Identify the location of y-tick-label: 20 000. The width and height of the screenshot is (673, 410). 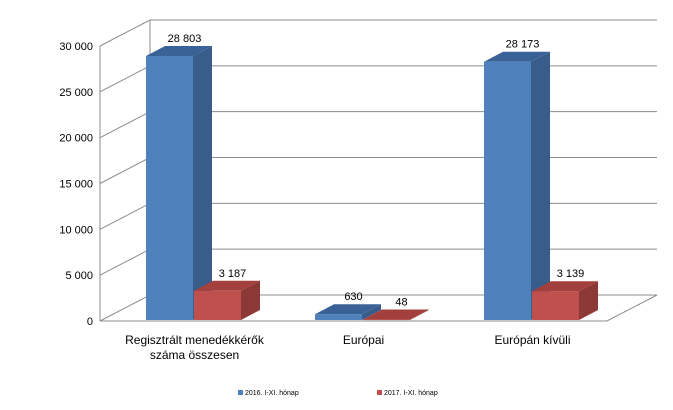
(76, 139).